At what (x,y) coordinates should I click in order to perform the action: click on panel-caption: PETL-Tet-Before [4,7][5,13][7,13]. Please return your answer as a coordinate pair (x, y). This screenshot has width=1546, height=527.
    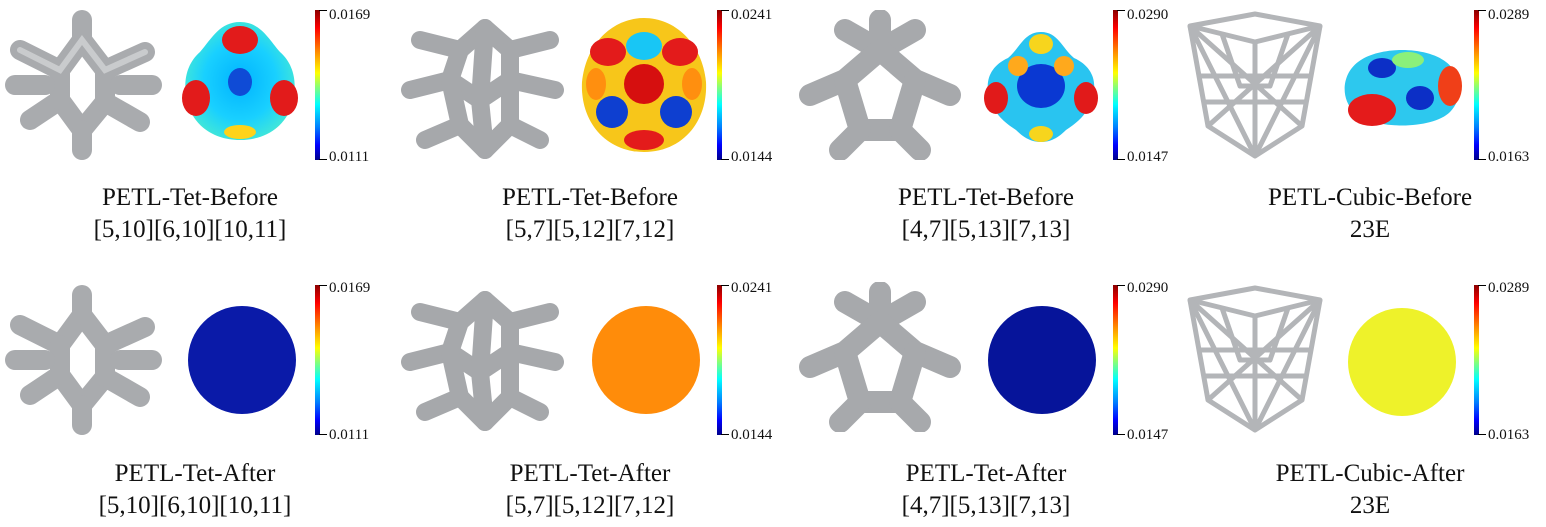
    Looking at the image, I should click on (986, 214).